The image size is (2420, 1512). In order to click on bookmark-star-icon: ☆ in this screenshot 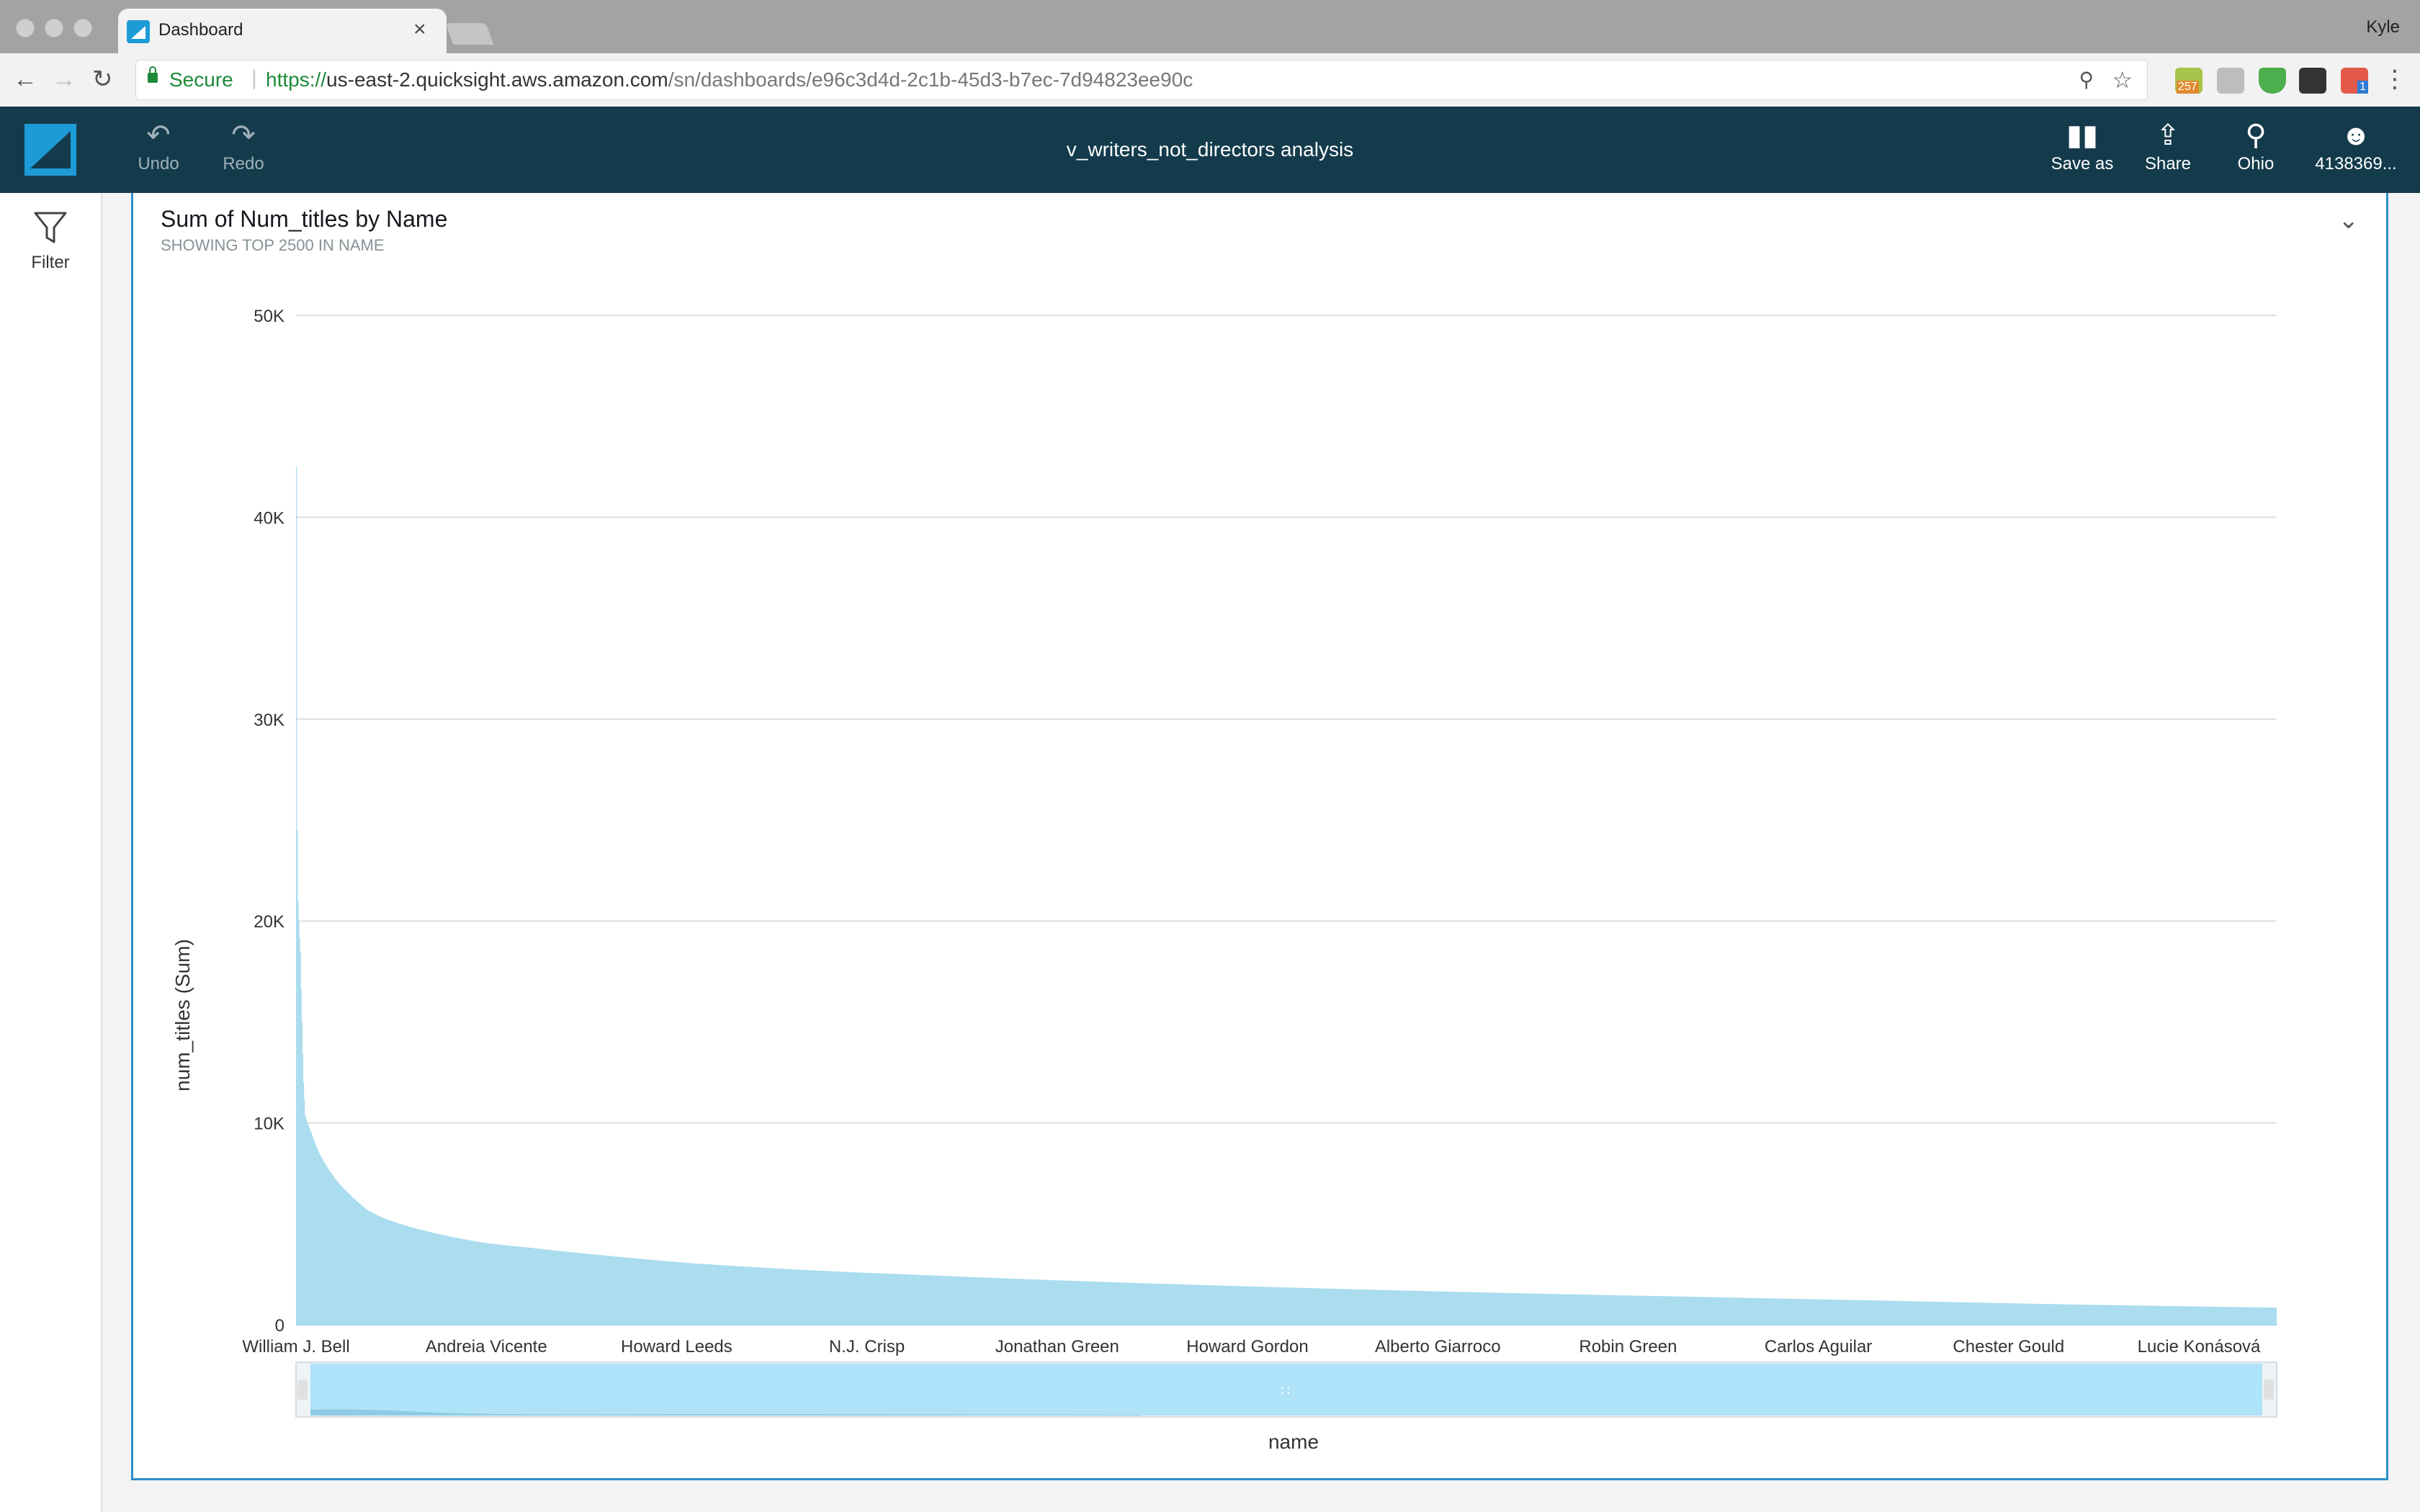, I will do `click(2122, 80)`.